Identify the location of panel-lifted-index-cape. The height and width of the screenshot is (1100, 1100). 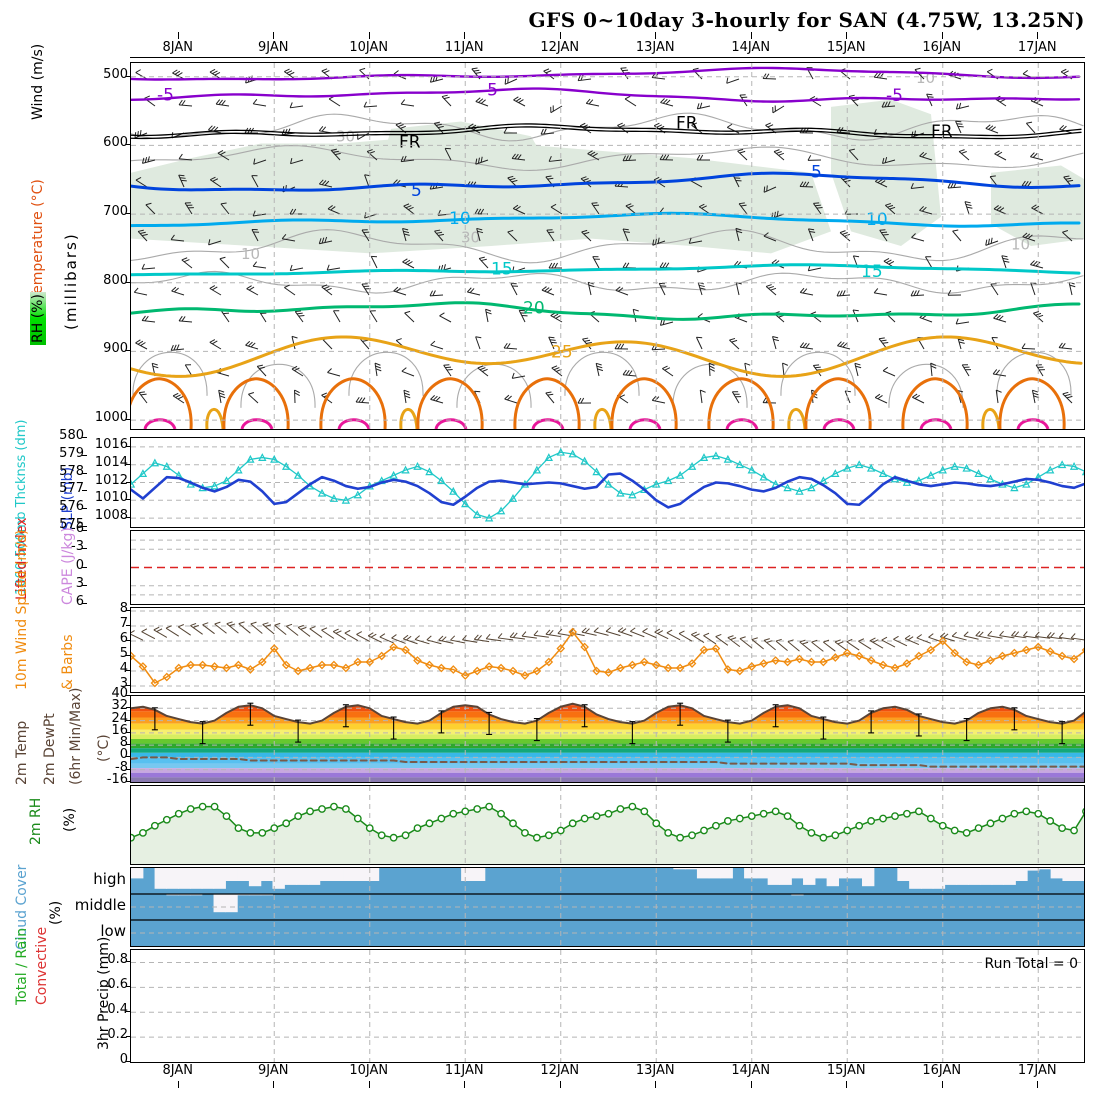
(607, 567).